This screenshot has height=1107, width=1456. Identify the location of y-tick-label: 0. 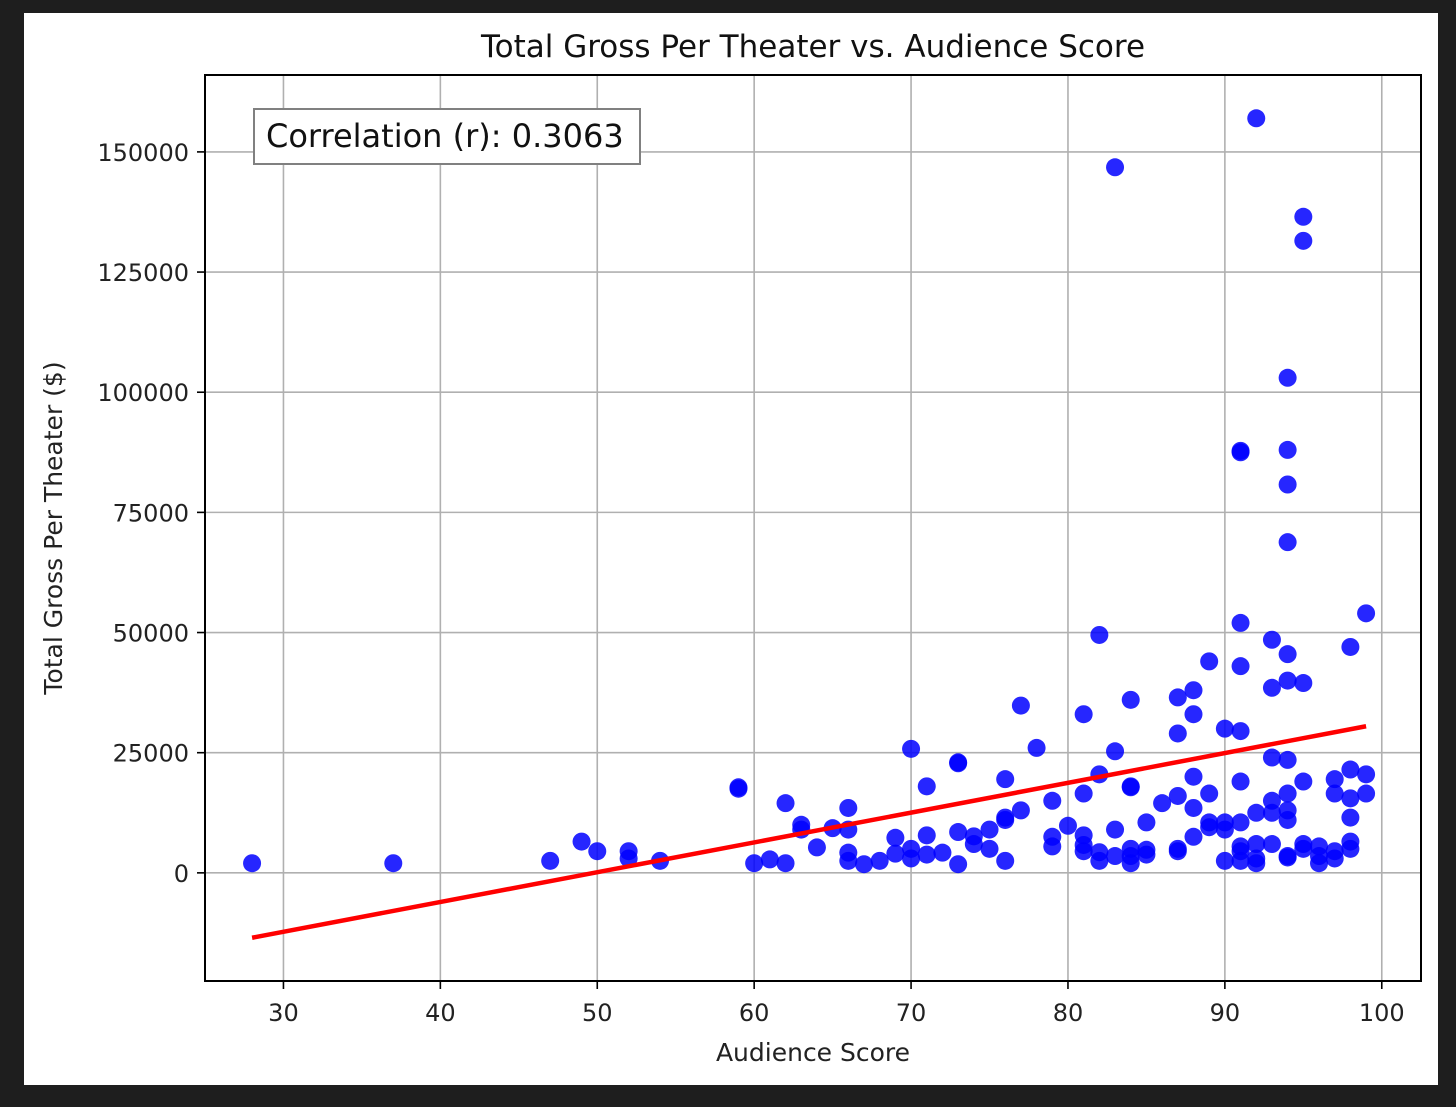
(181, 874).